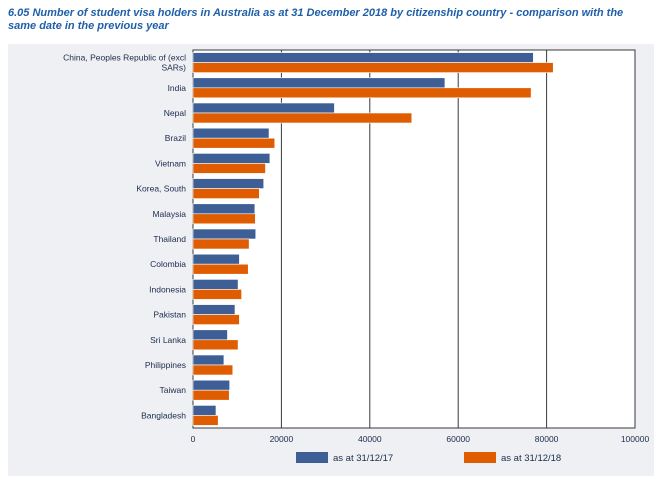 This screenshot has height=477, width=660. What do you see at coordinates (193, 439) in the screenshot?
I see `x-tick-label: 0` at bounding box center [193, 439].